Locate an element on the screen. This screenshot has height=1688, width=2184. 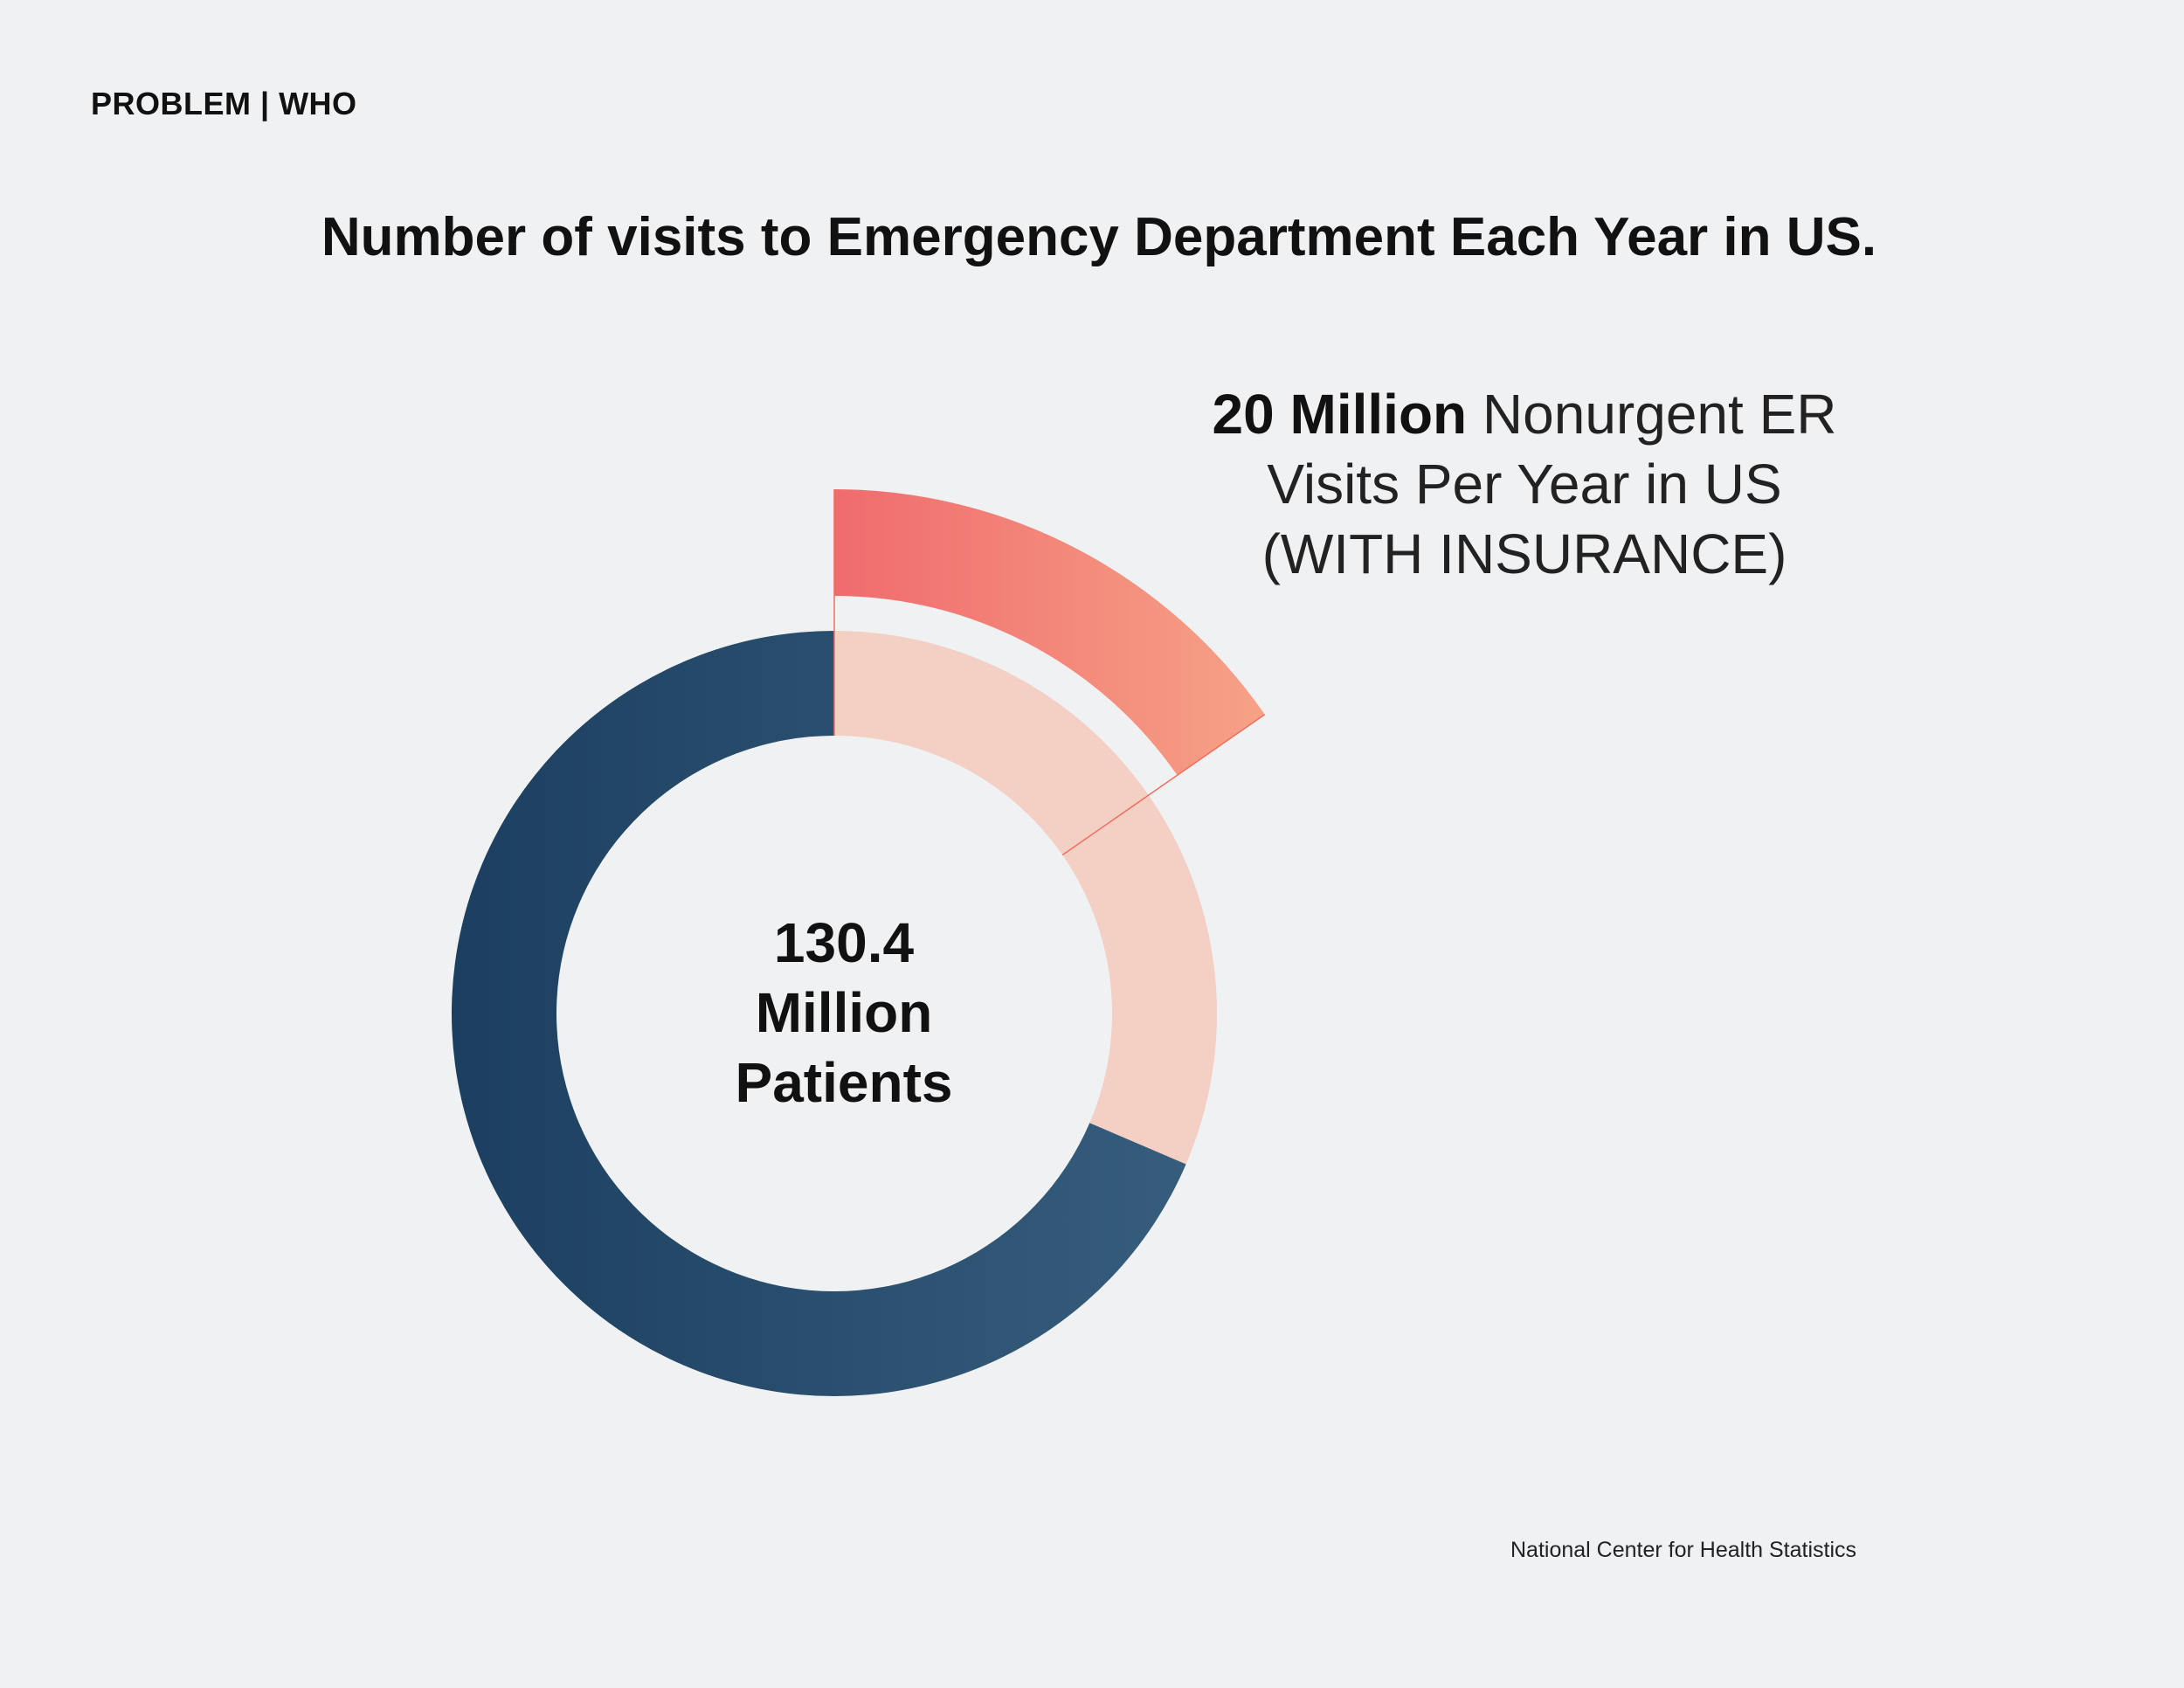
callout-line3: (WITH INSURANCE) is located at coordinates (1524, 553).